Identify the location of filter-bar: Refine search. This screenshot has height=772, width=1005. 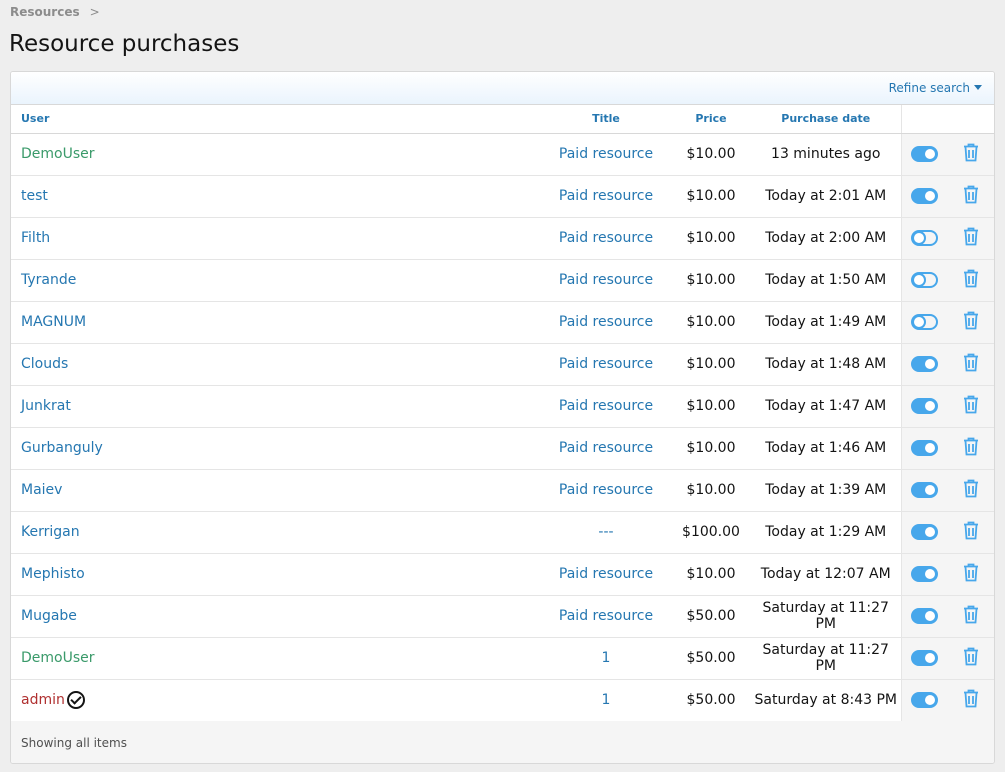
(502, 88).